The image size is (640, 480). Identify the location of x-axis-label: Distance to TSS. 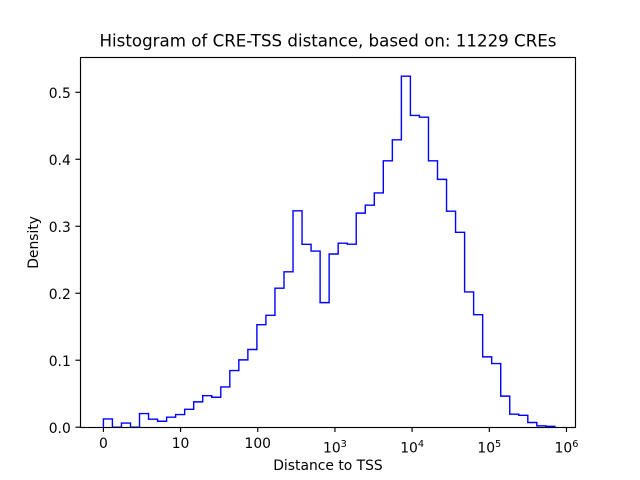
(328, 466).